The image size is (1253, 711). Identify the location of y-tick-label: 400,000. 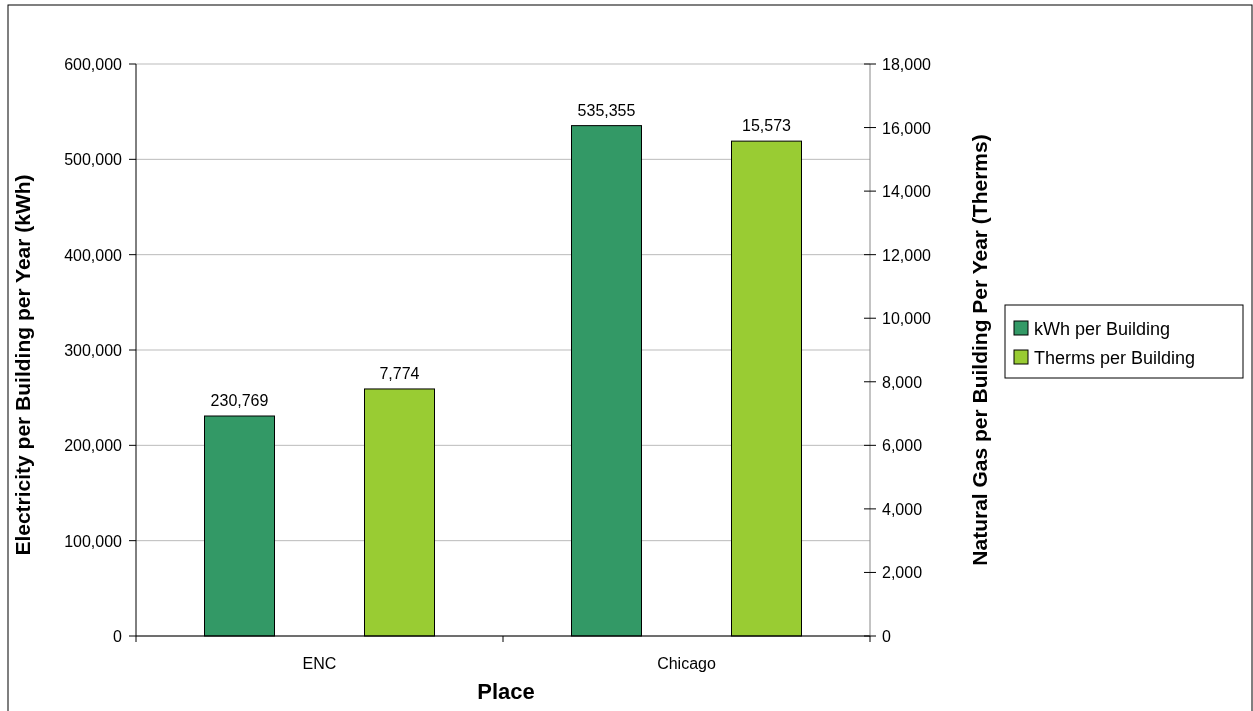
(93, 255).